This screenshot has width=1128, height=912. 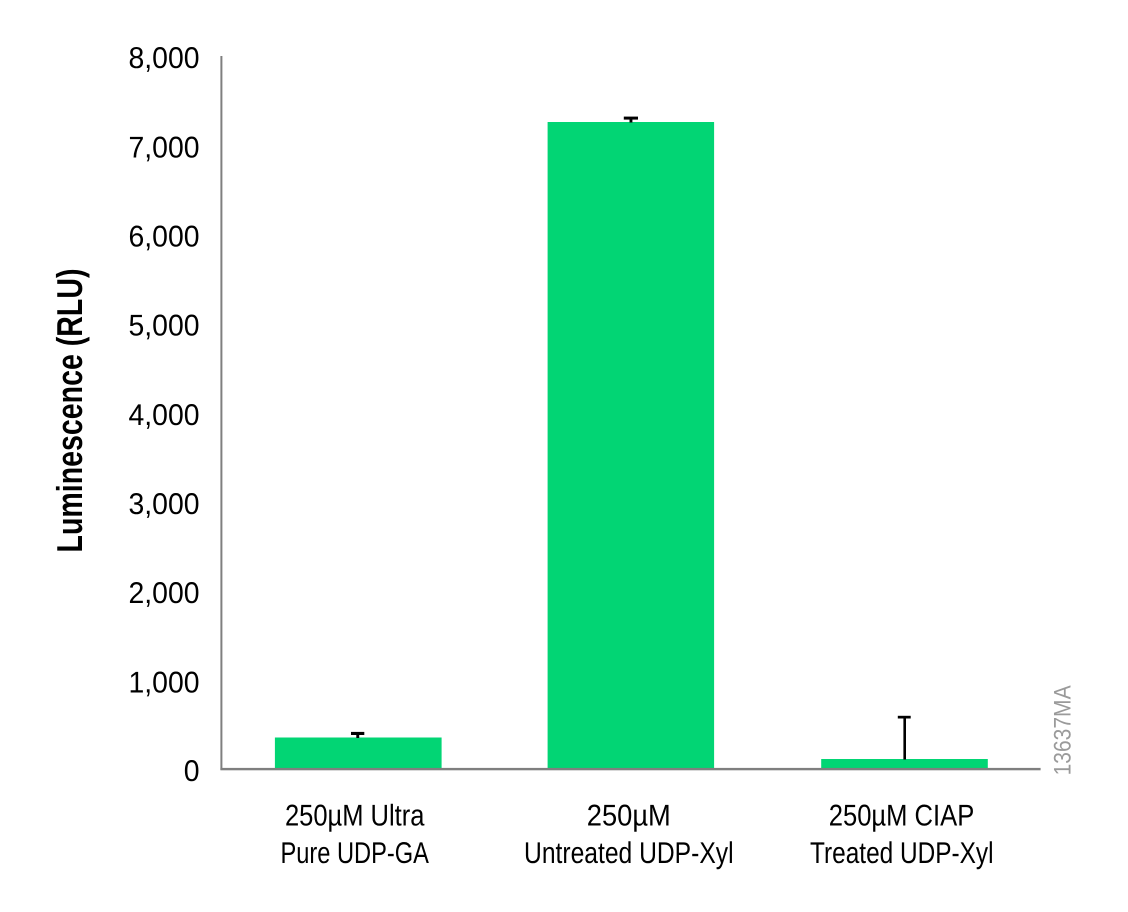 I want to click on svg-text: 6,000, so click(x=164, y=237).